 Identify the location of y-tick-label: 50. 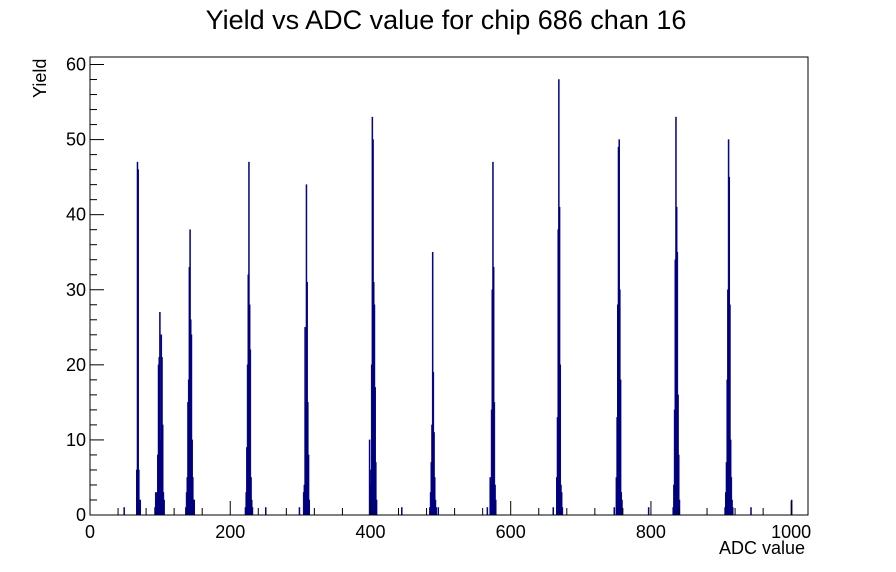
(76, 140).